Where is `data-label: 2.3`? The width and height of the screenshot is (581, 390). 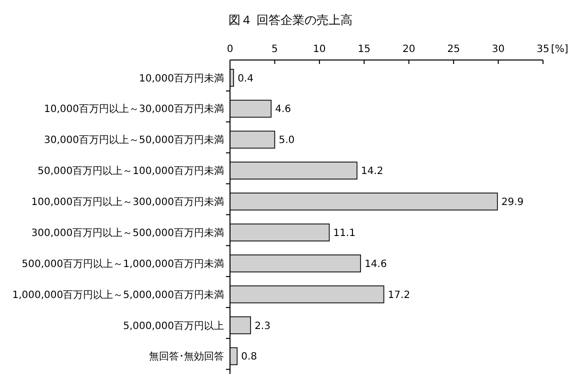
data-label: 2.3 is located at coordinates (262, 326).